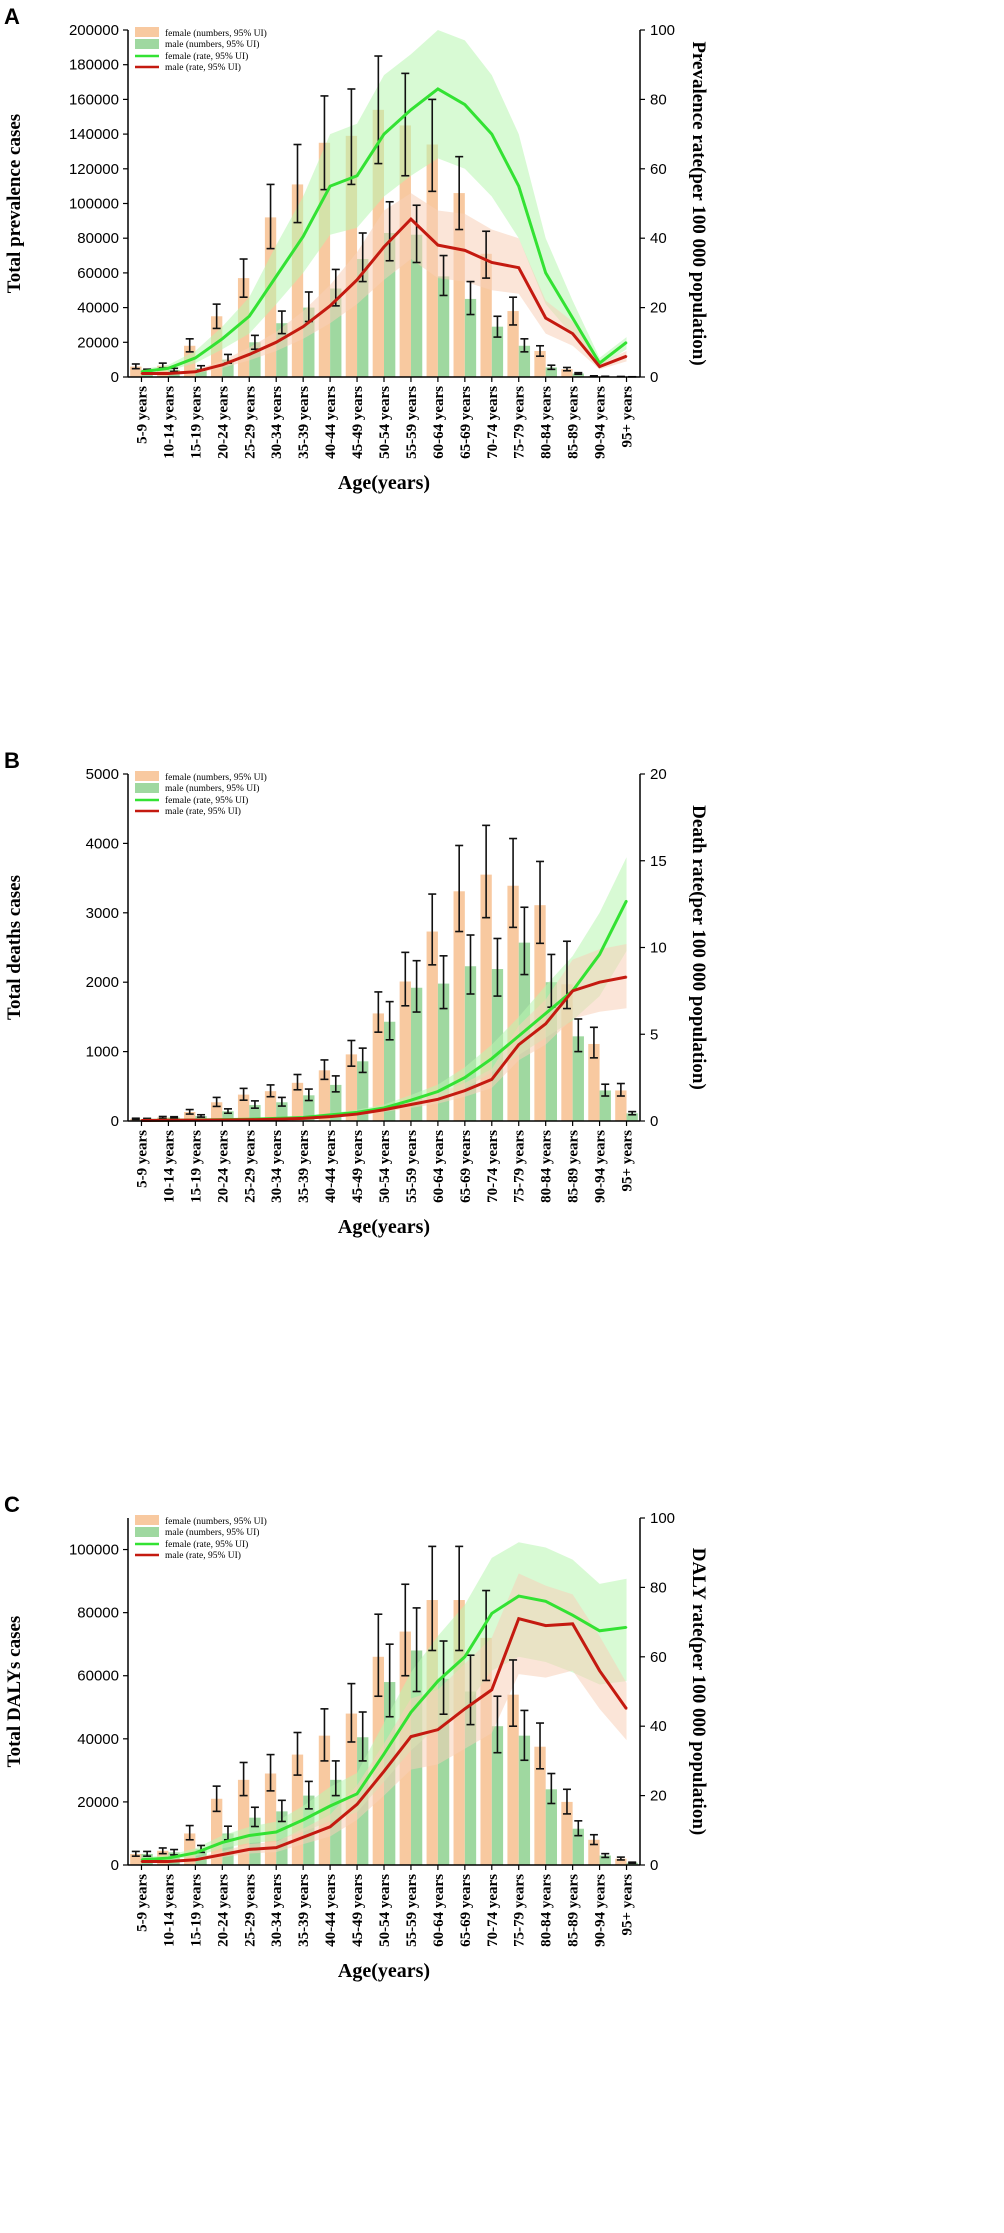  Describe the element at coordinates (12, 1504) in the screenshot. I see `panel-label: C` at that location.